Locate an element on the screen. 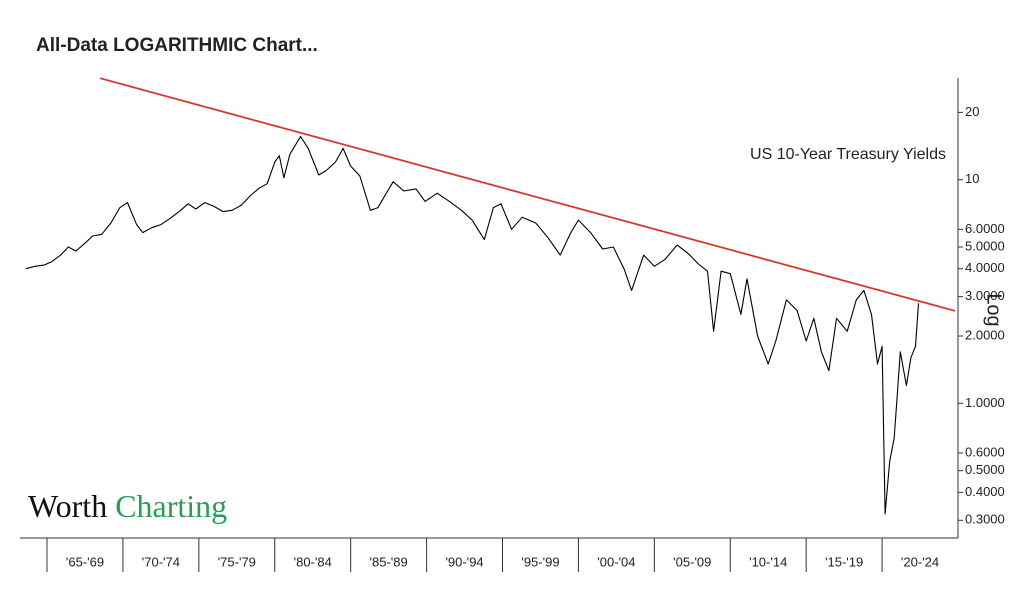  x-tick-label: '80-'84 is located at coordinates (313, 561).